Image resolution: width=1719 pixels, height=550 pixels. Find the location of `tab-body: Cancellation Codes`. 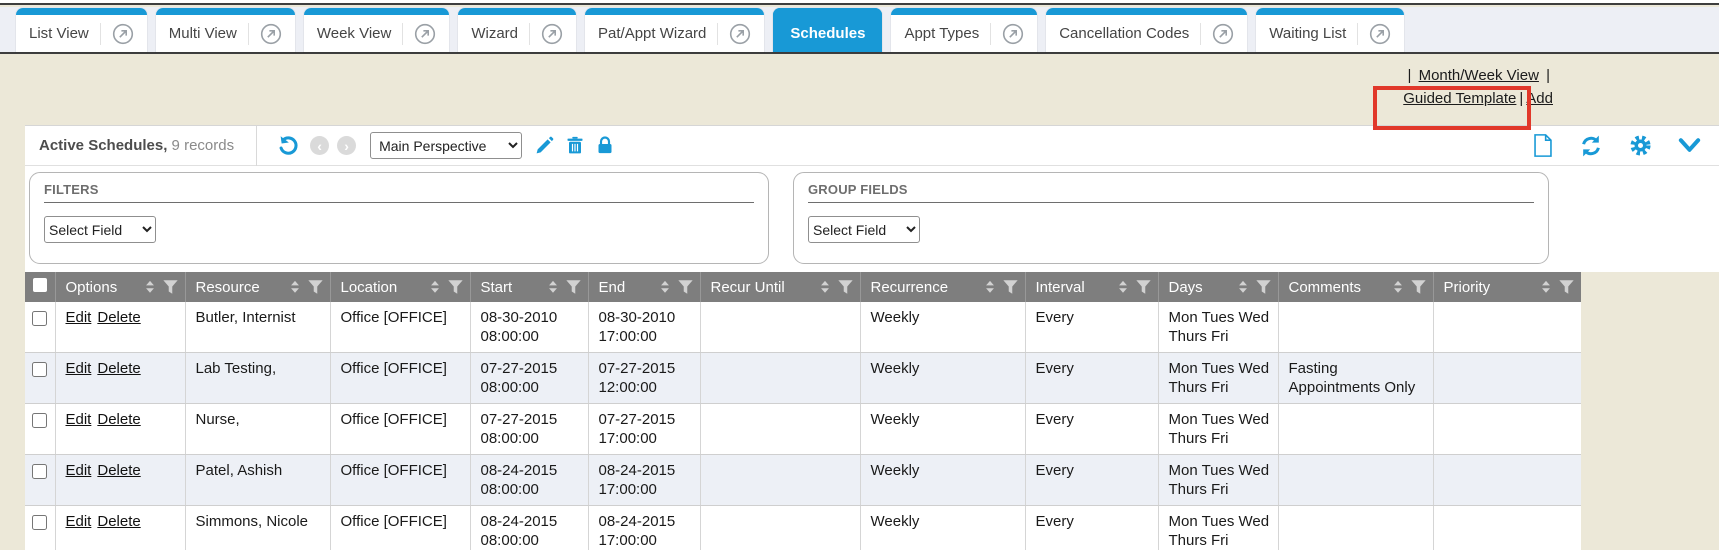

tab-body: Cancellation Codes is located at coordinates (1146, 33).